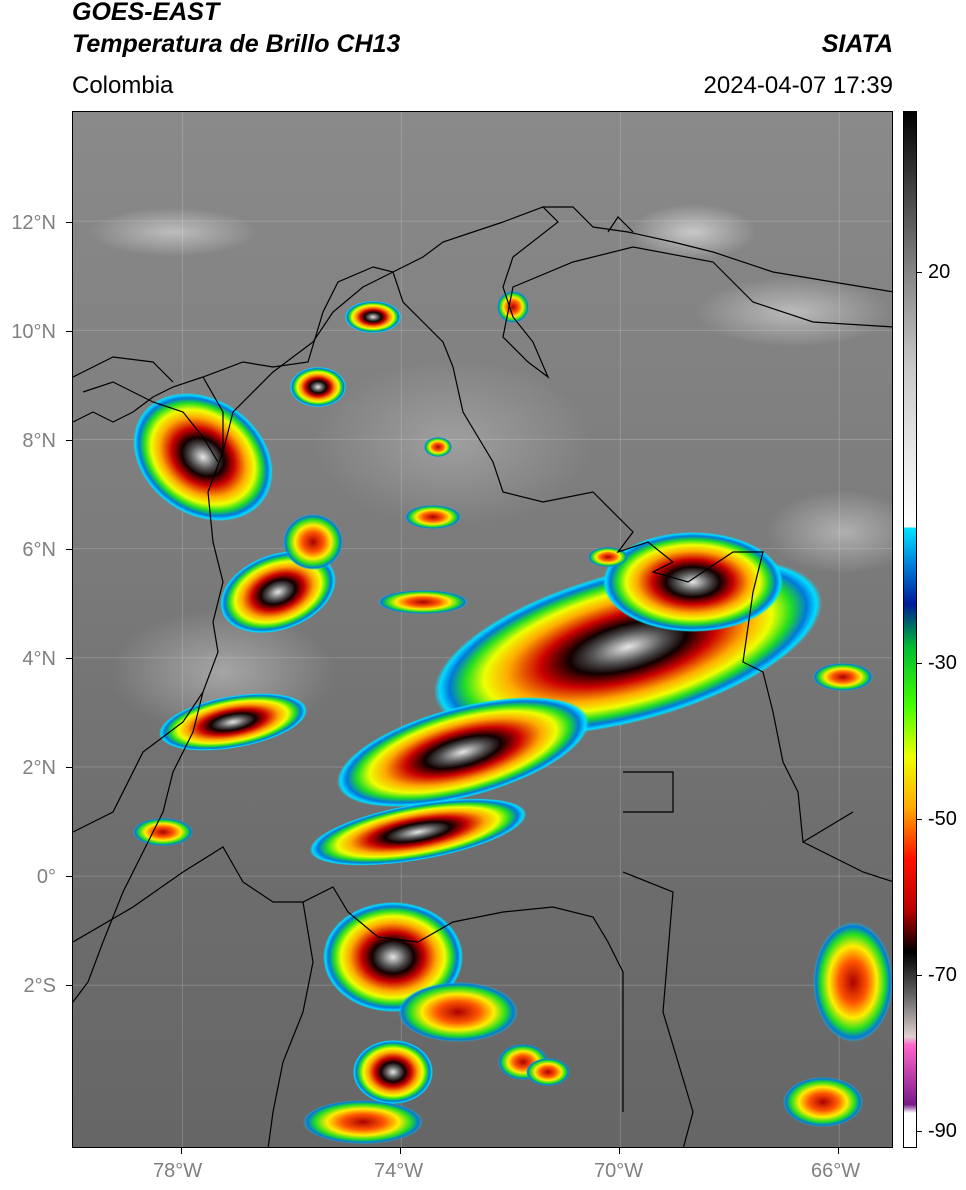  What do you see at coordinates (942, 1131) in the screenshot?
I see `colorbar-label-minus90: -90` at bounding box center [942, 1131].